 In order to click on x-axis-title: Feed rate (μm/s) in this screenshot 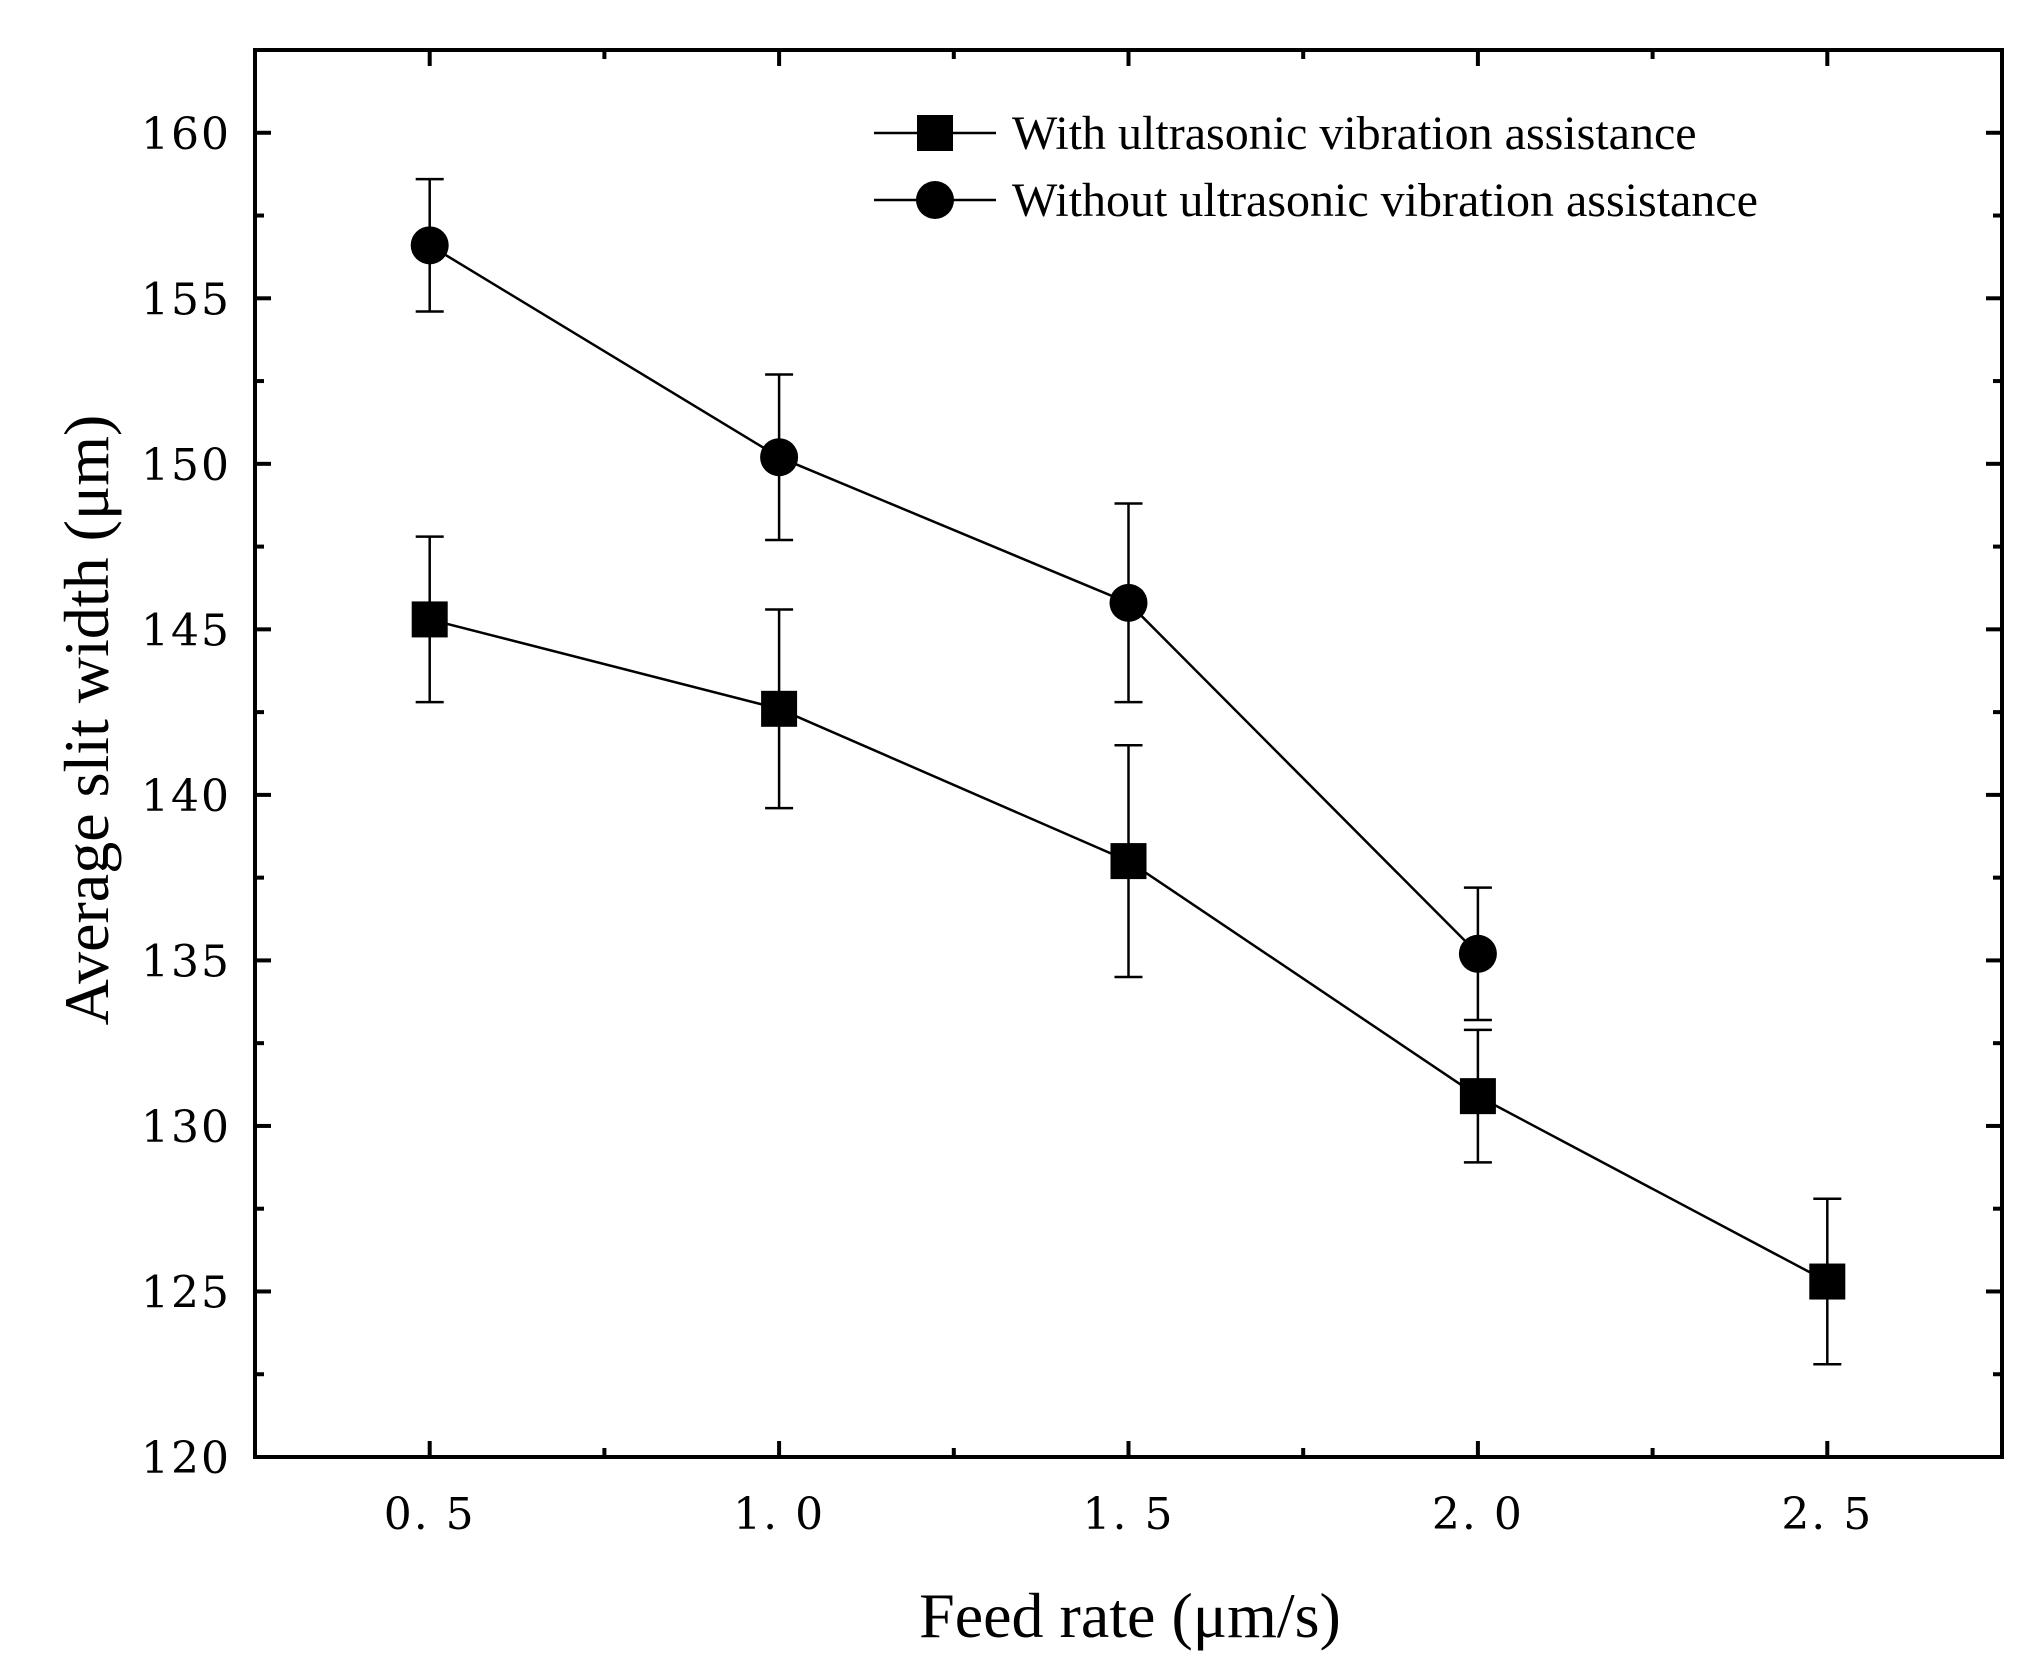, I will do `click(1130, 1615)`.